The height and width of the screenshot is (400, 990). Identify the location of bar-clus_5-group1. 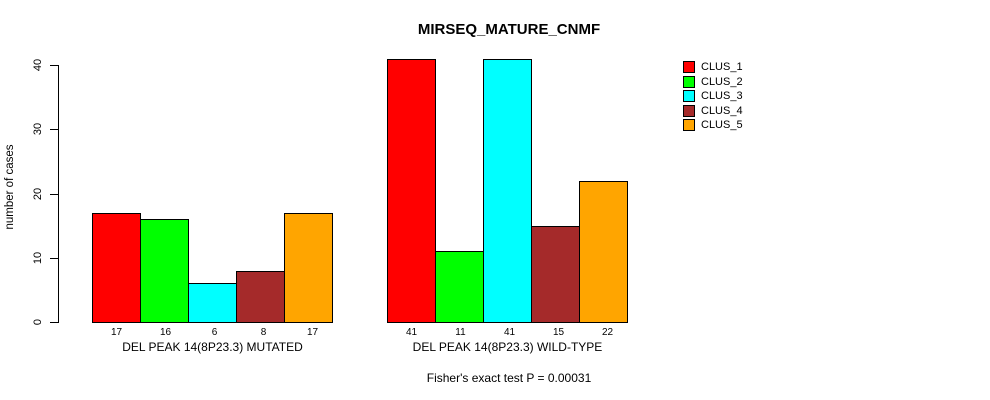
(308, 267).